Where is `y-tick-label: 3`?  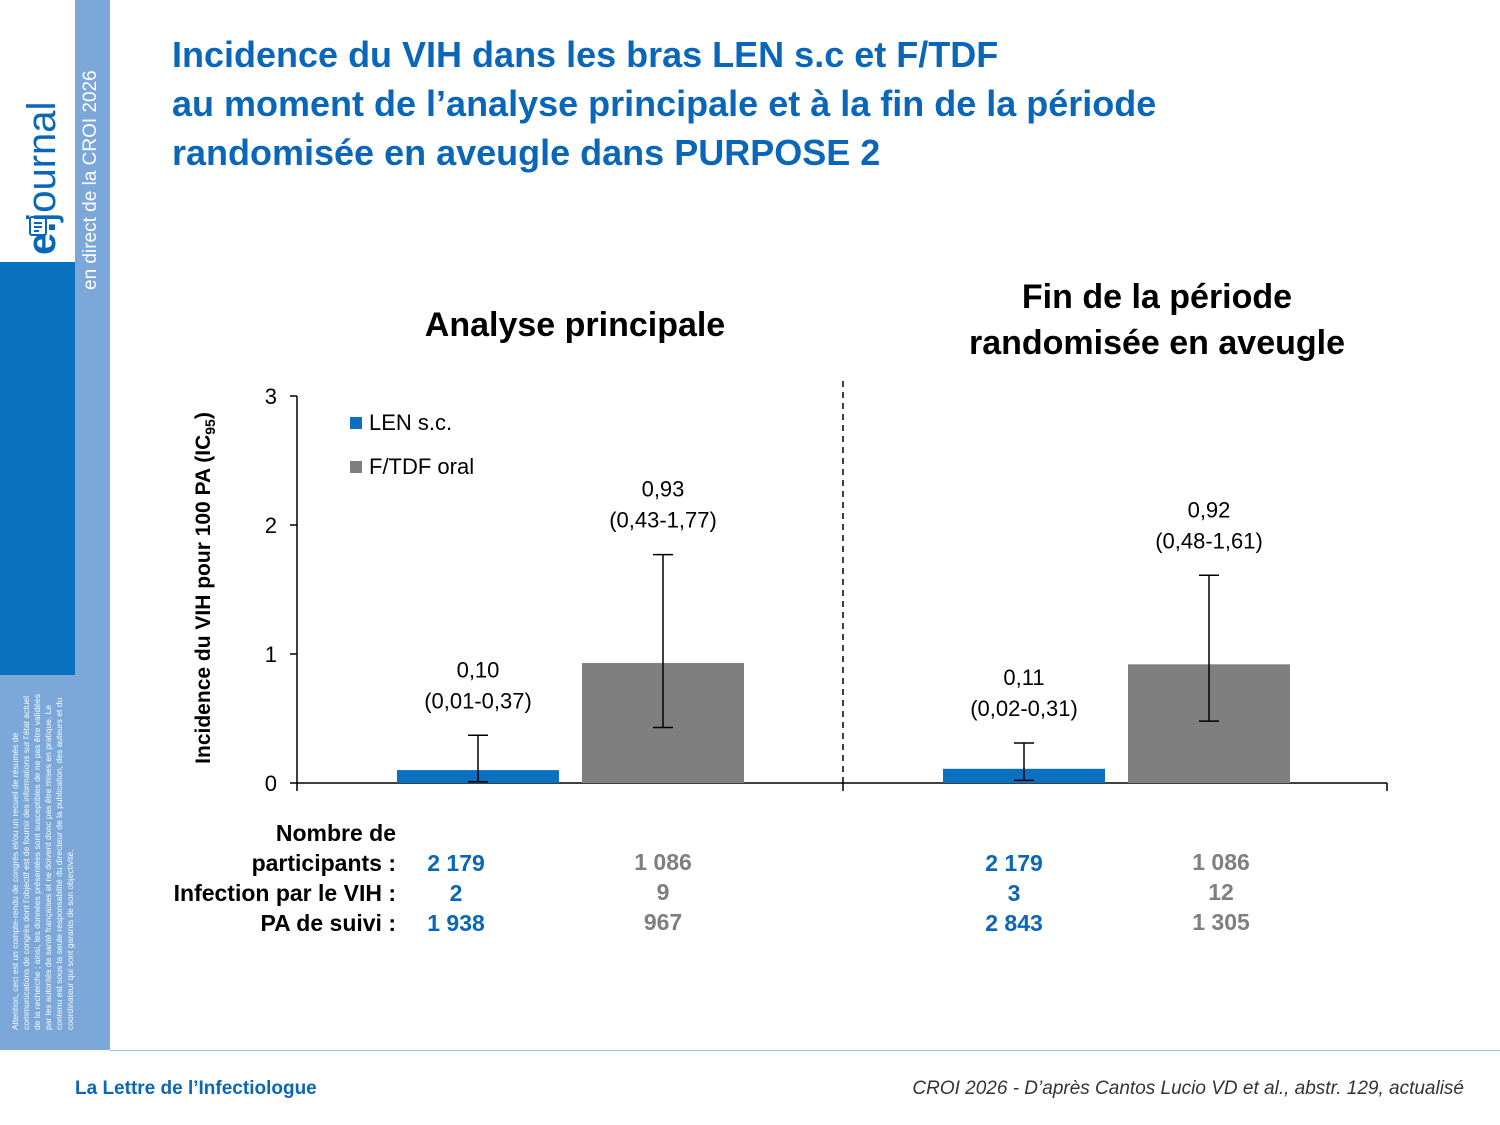
y-tick-label: 3 is located at coordinates (271, 396).